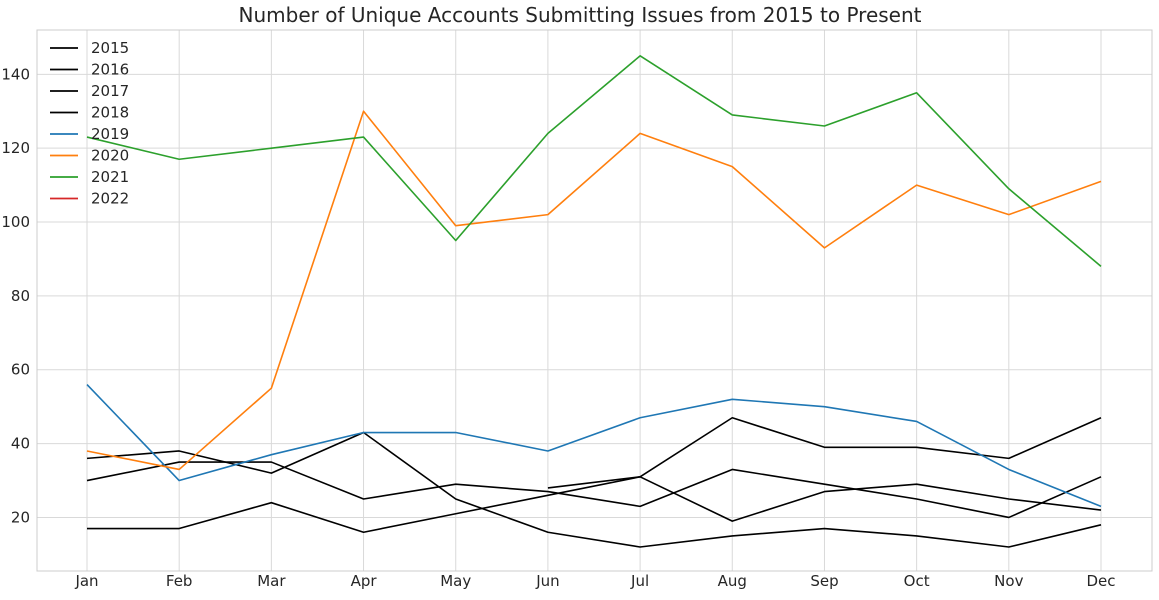  Describe the element at coordinates (110, 70) in the screenshot. I see `legend-label: 2016` at that location.